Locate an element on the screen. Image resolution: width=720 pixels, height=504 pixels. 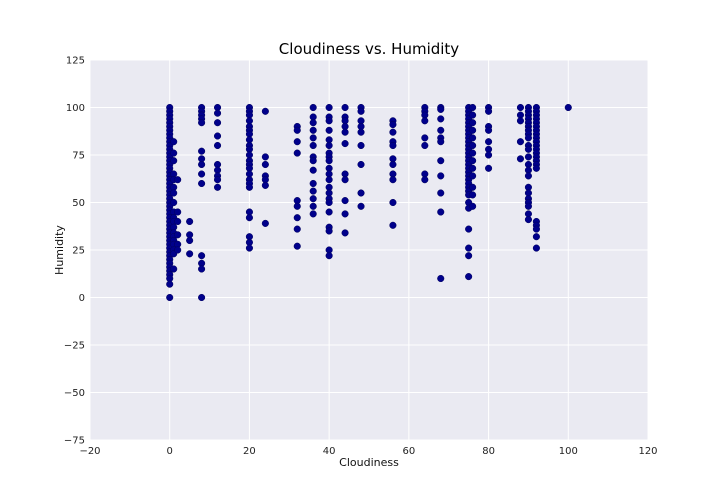
y-axis-label: Humidity is located at coordinates (59, 250).